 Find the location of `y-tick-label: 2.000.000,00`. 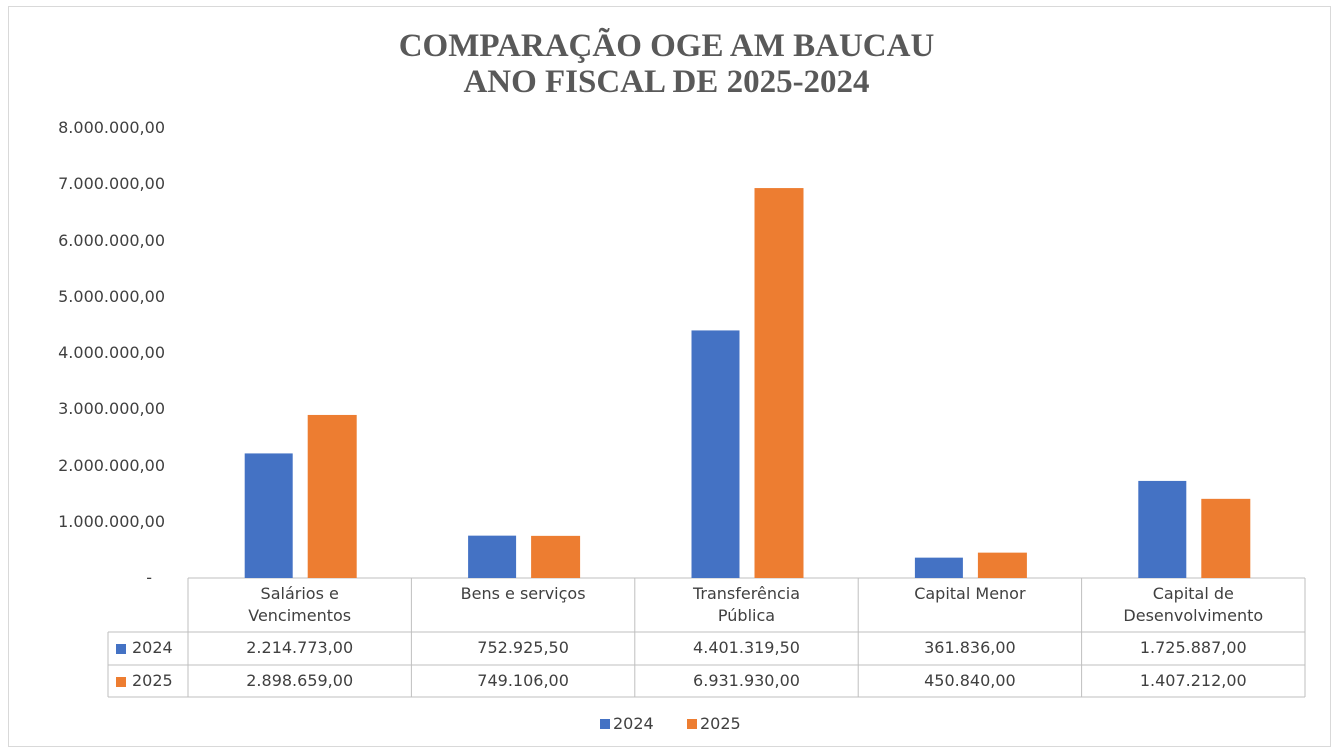

y-tick-label: 2.000.000,00 is located at coordinates (111, 465).